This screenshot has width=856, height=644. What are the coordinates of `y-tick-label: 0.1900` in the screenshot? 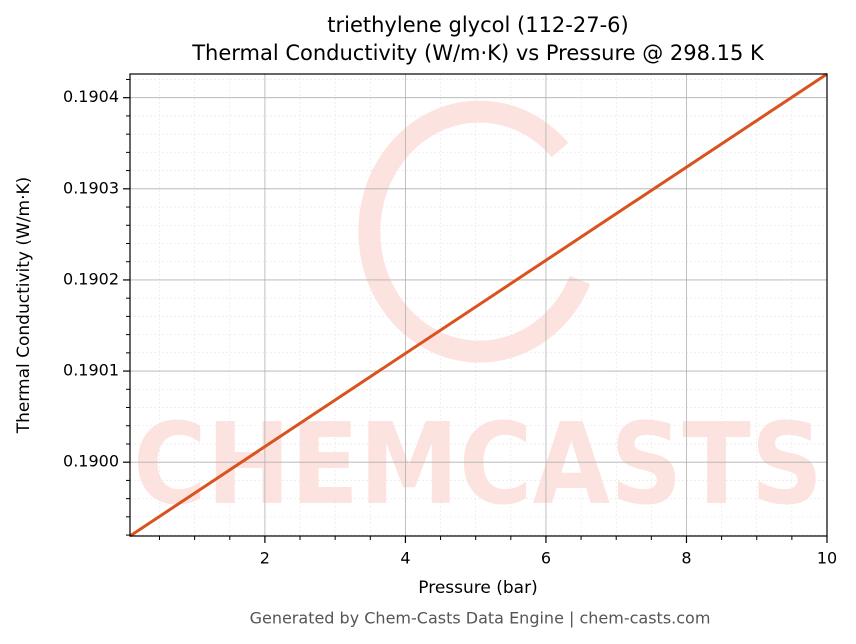 It's located at (91, 461).